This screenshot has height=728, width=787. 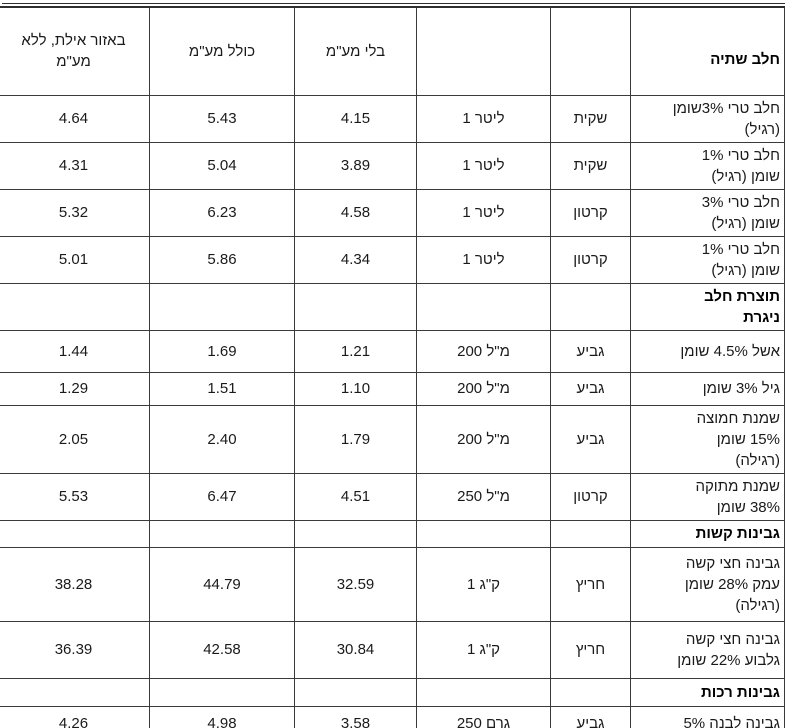 I want to click on price-eilat-cell: 5.53, so click(x=75, y=496).